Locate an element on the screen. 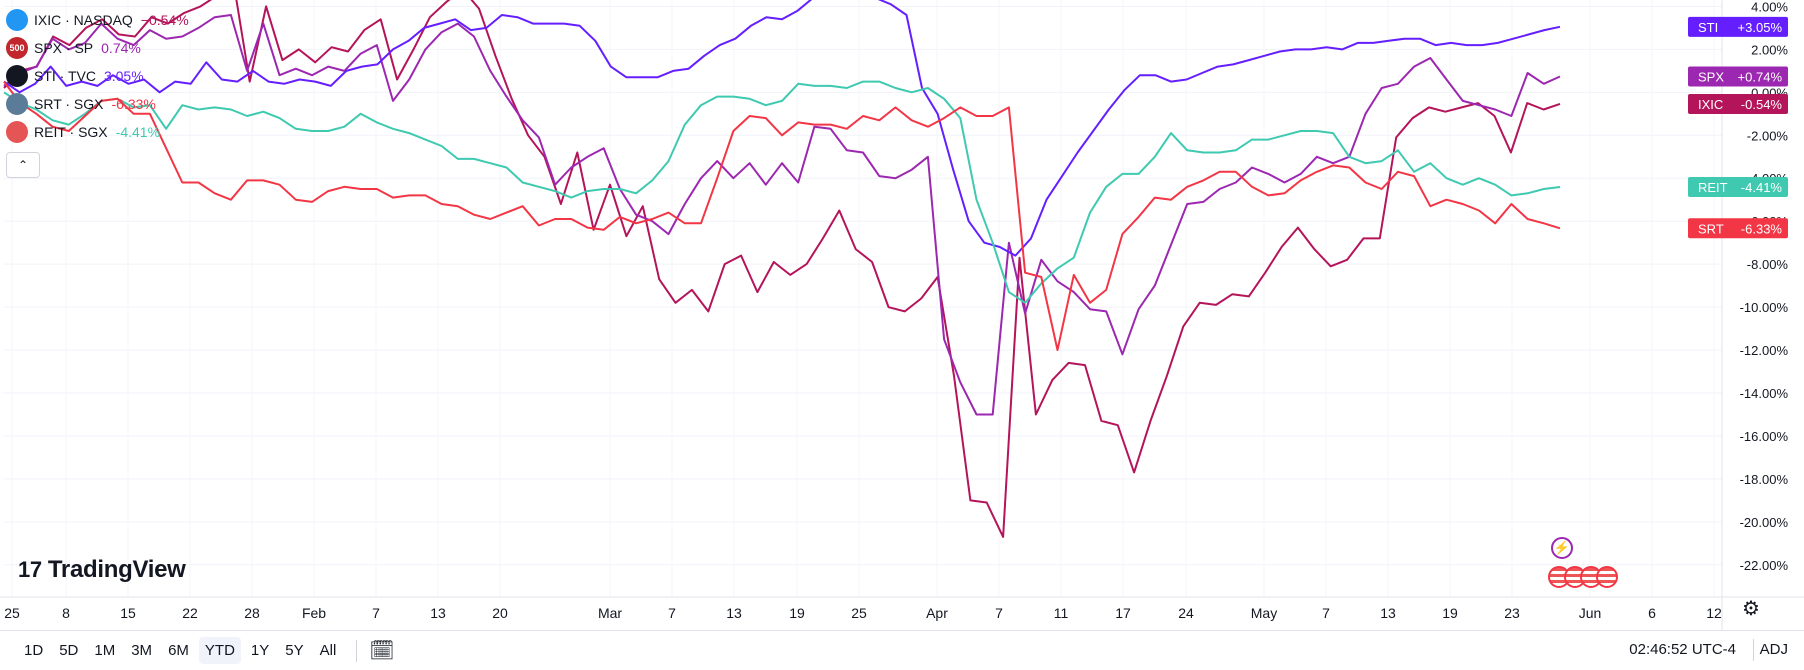  range-button-ytd: YTD is located at coordinates (219, 650).